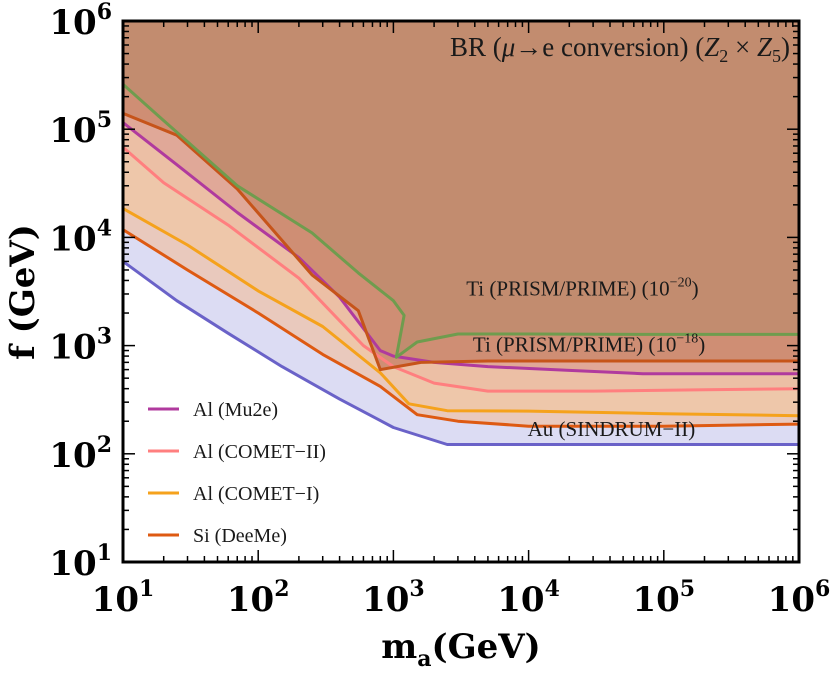 The image size is (830, 674). What do you see at coordinates (80, 454) in the screenshot?
I see `y-tick-label: 102` at bounding box center [80, 454].